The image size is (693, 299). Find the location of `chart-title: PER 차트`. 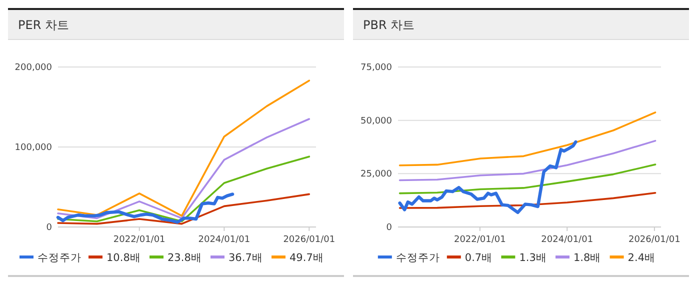

chart-title: PER 차트 is located at coordinates (43, 25).